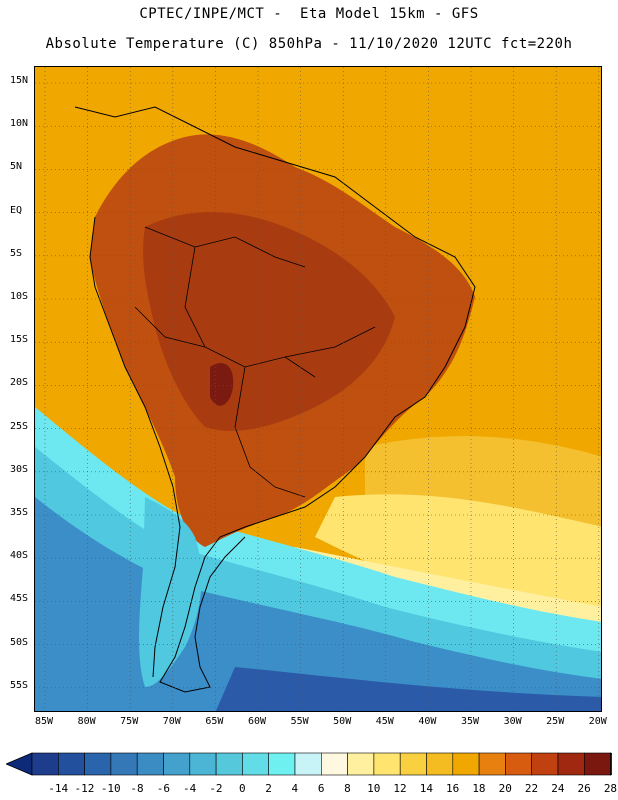  I want to click on longitude-label: 85W, so click(44, 721).